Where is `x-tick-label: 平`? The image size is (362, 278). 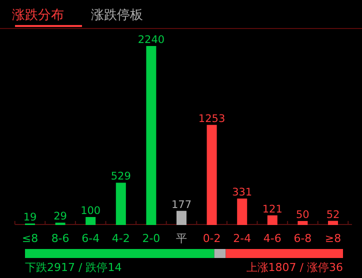
x-tick-label: 平 is located at coordinates (181, 238).